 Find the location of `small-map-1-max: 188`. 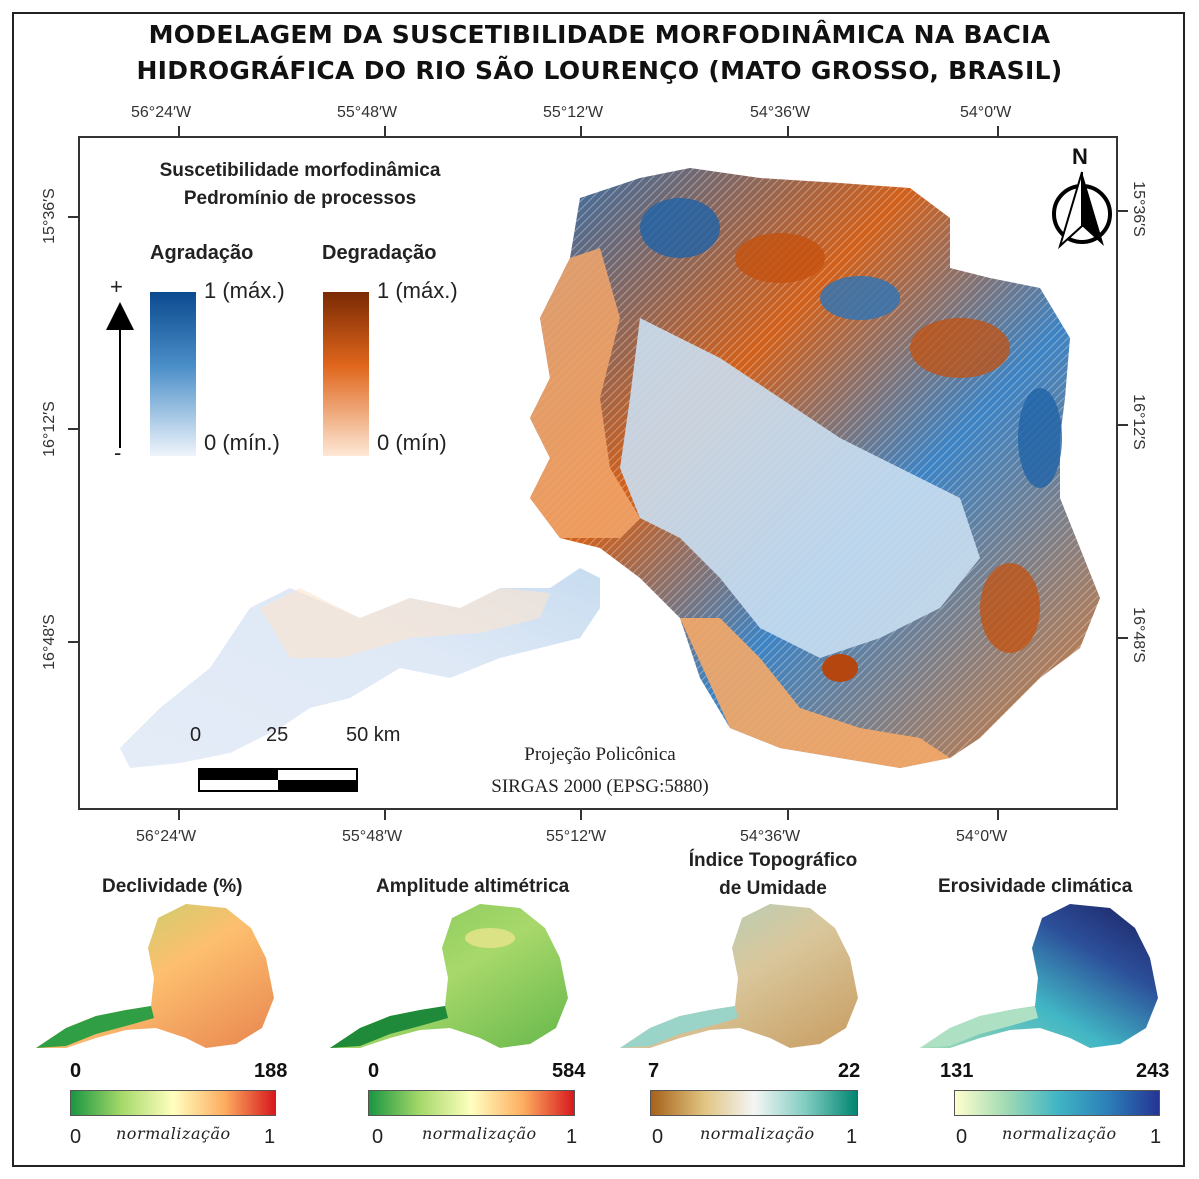

small-map-1-max: 188 is located at coordinates (271, 1071).